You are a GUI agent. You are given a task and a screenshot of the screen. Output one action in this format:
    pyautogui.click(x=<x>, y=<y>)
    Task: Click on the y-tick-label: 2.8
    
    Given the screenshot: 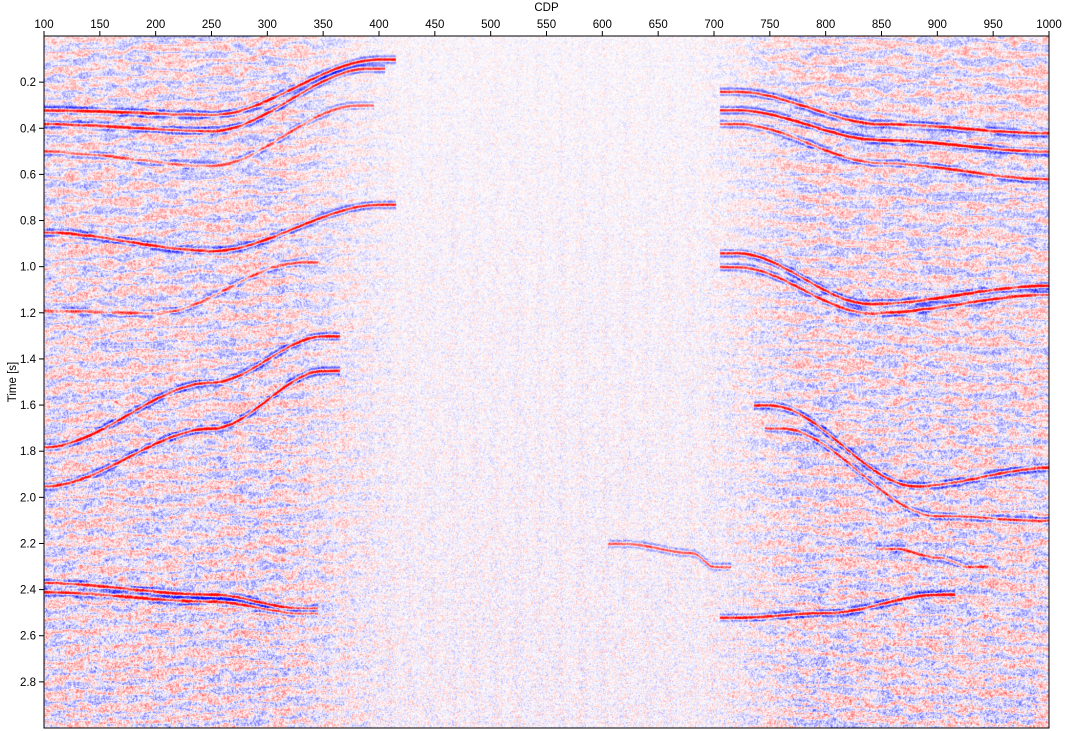 What is the action you would take?
    pyautogui.click(x=28, y=683)
    